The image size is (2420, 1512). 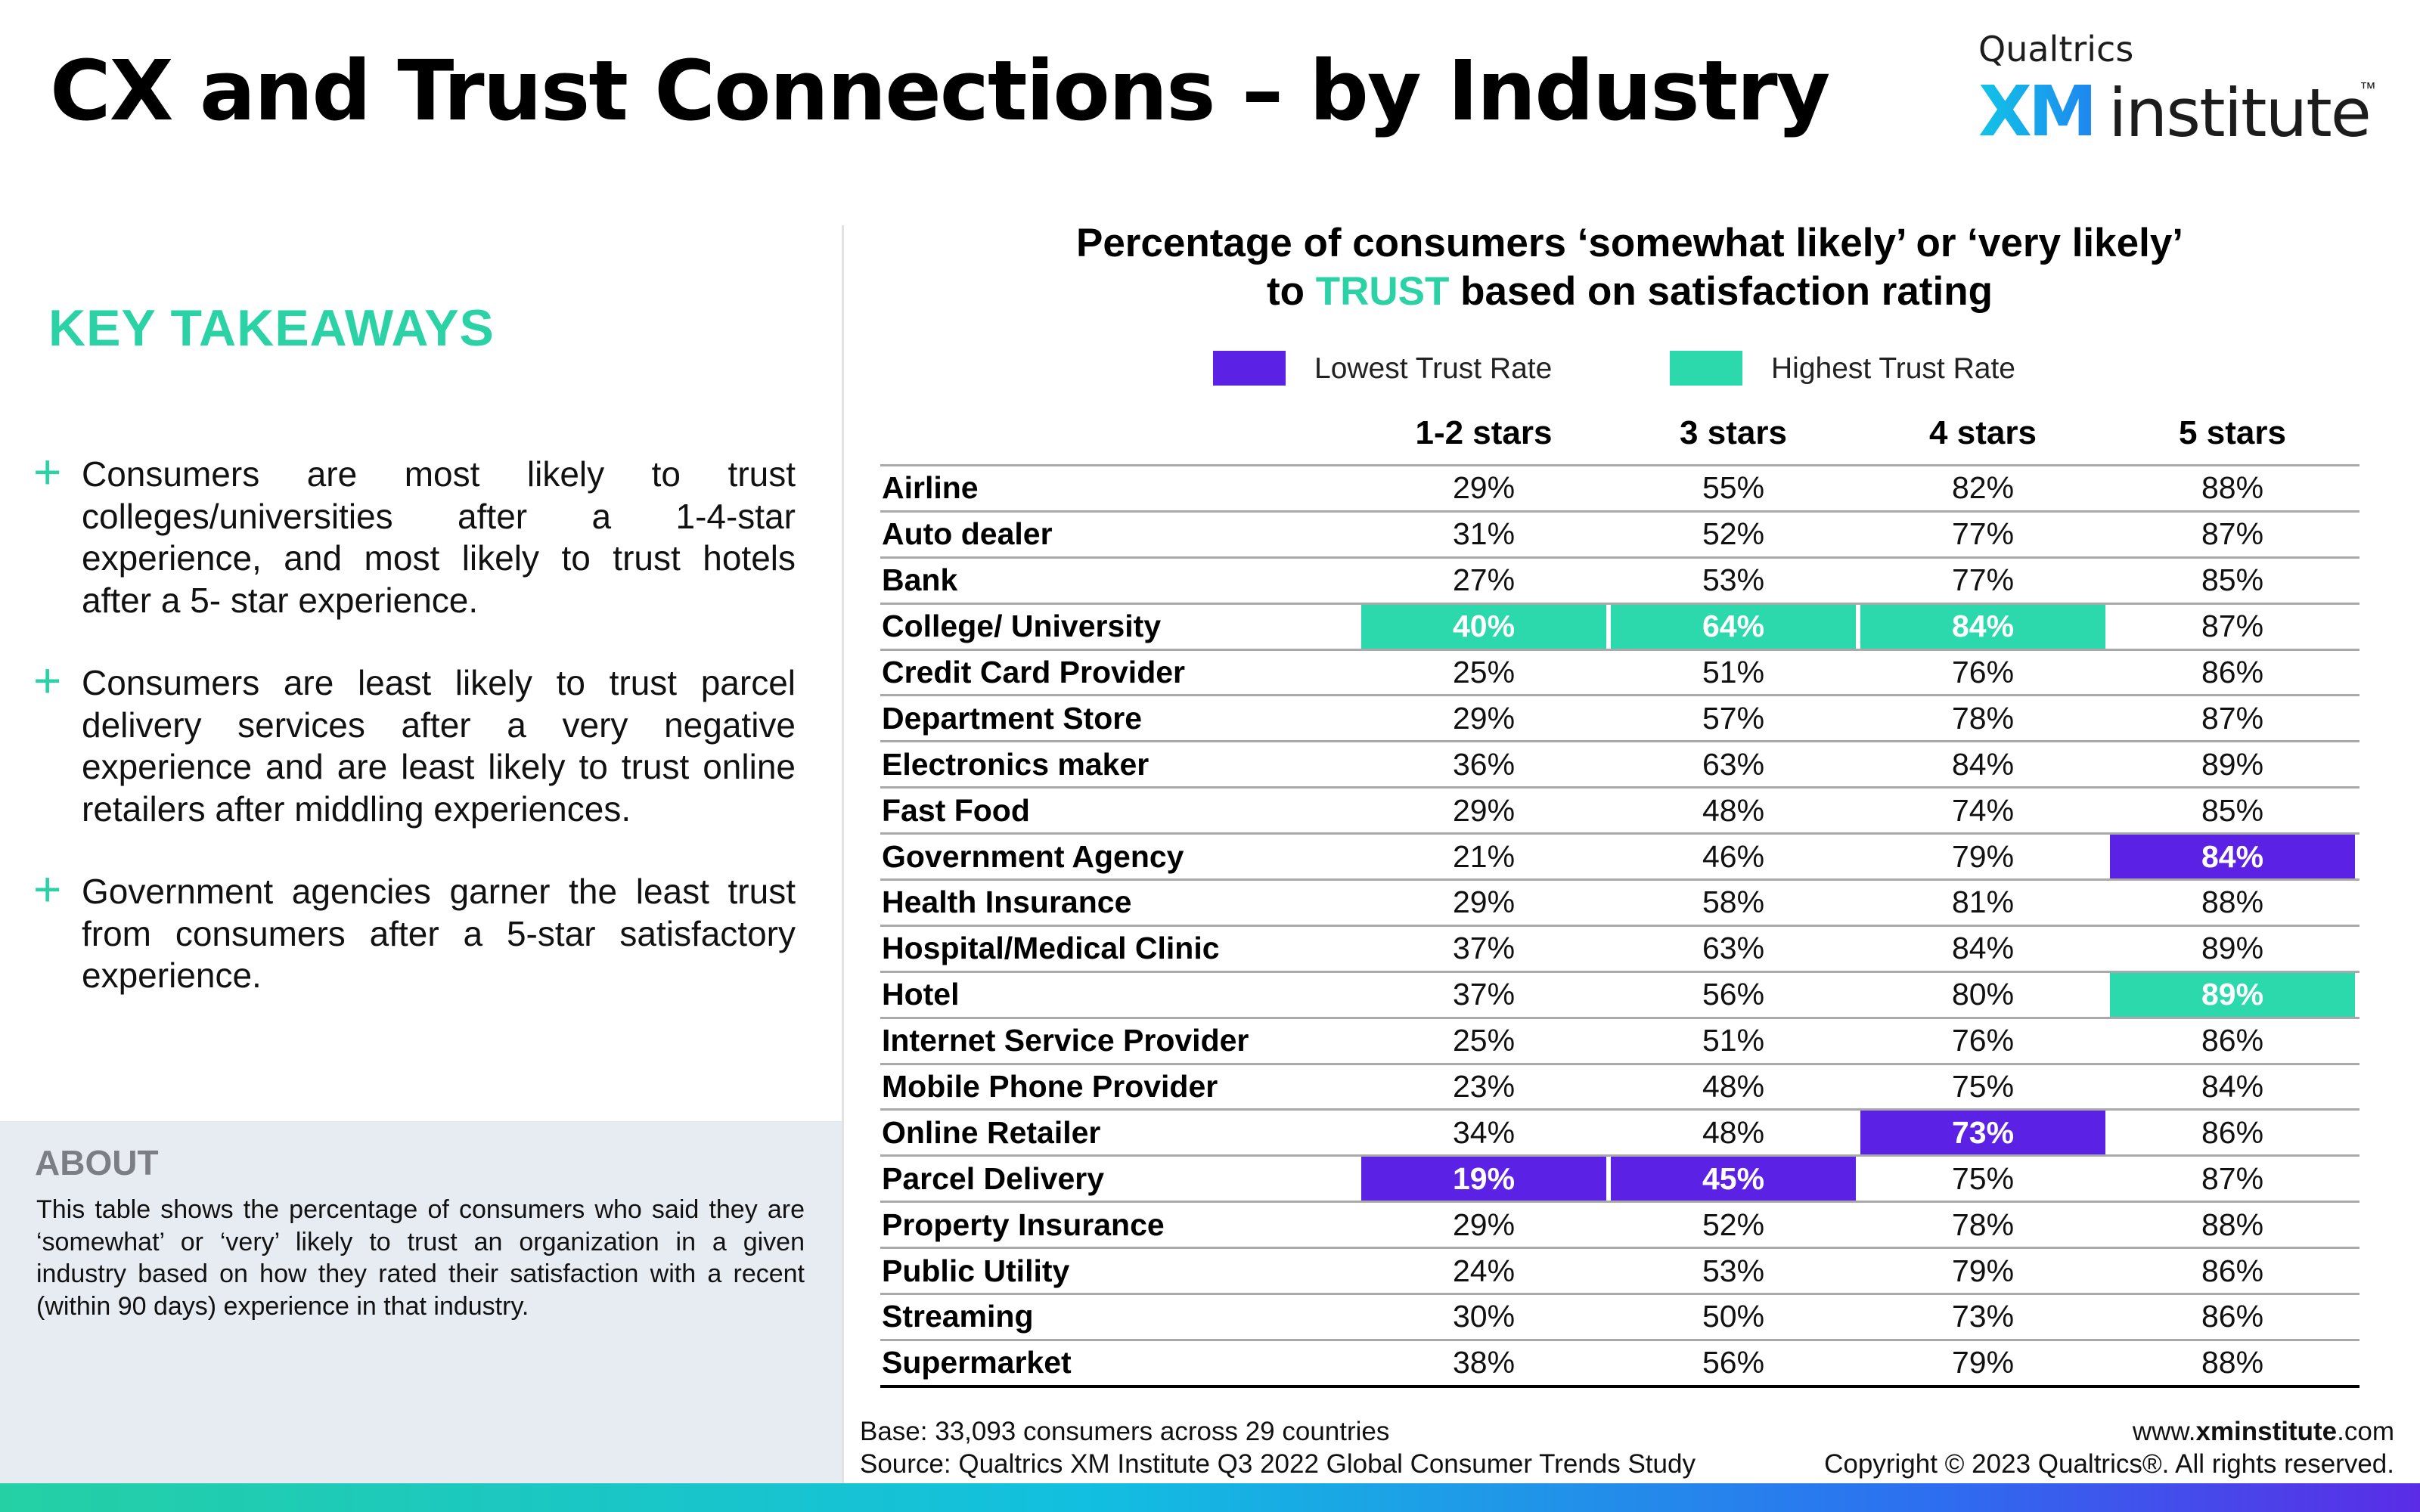 What do you see at coordinates (1620, 1270) in the screenshot?
I see `table-row: Public Utility 24% 53% 79% 86%` at bounding box center [1620, 1270].